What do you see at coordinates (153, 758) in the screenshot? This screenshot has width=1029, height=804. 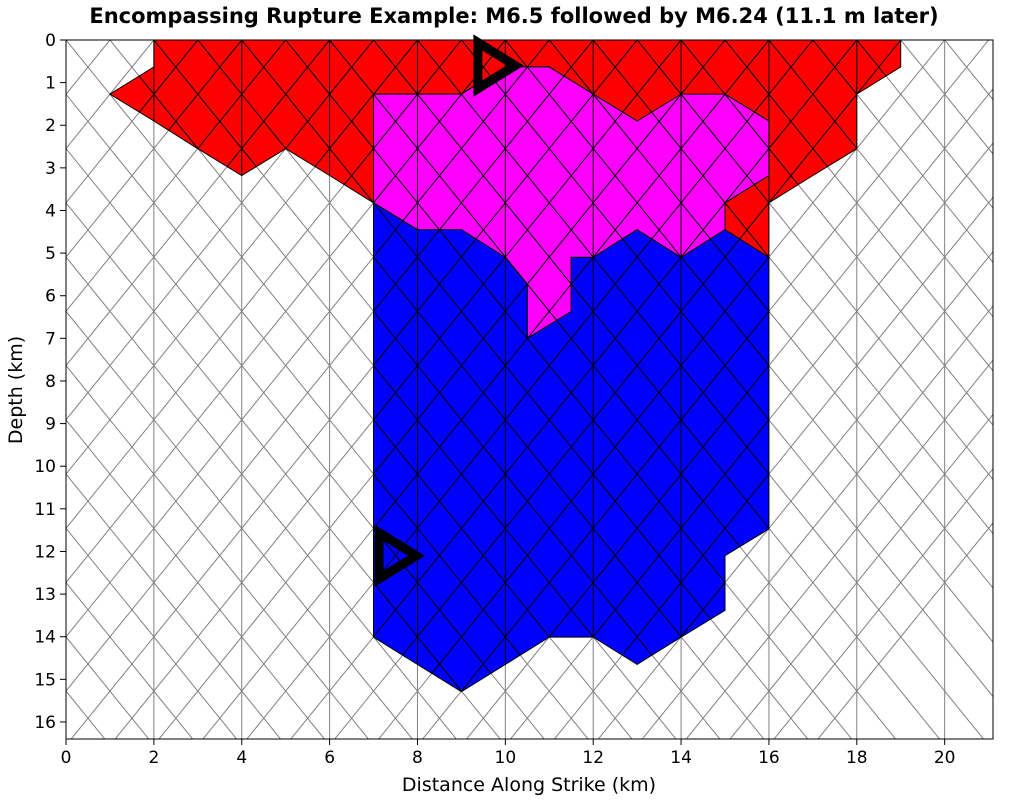 I see `x-tick-label: 2` at bounding box center [153, 758].